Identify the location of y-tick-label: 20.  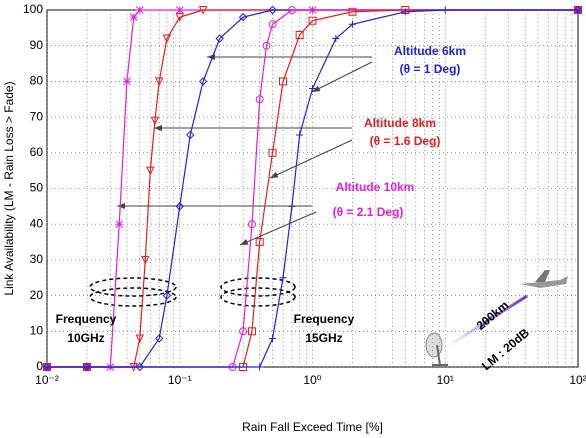
(37, 295).